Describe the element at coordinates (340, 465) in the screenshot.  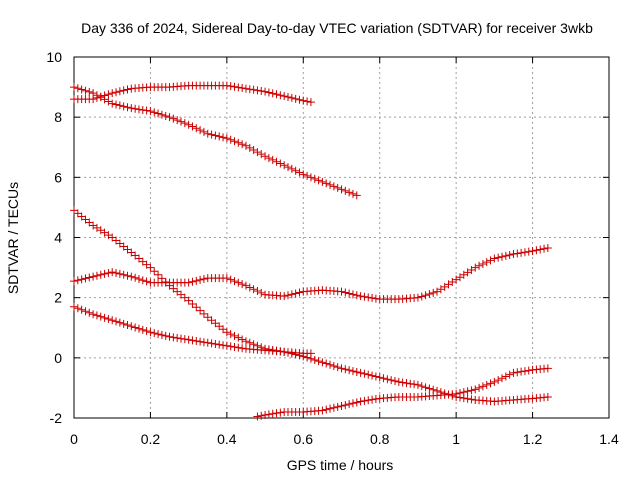
I see `x-axis-label: GPS time / hours` at that location.